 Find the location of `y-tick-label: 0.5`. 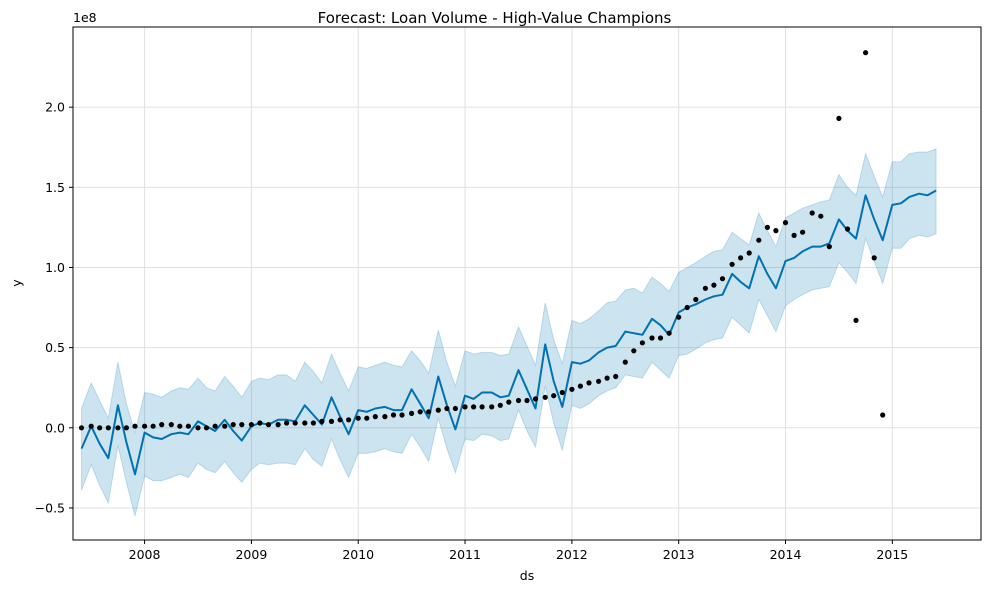

y-tick-label: 0.5 is located at coordinates (55, 347).